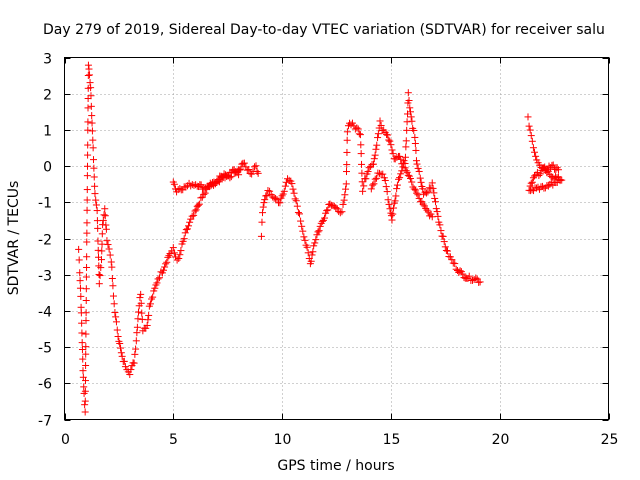  What do you see at coordinates (47, 60) in the screenshot?
I see `y-tick-label: 3` at bounding box center [47, 60].